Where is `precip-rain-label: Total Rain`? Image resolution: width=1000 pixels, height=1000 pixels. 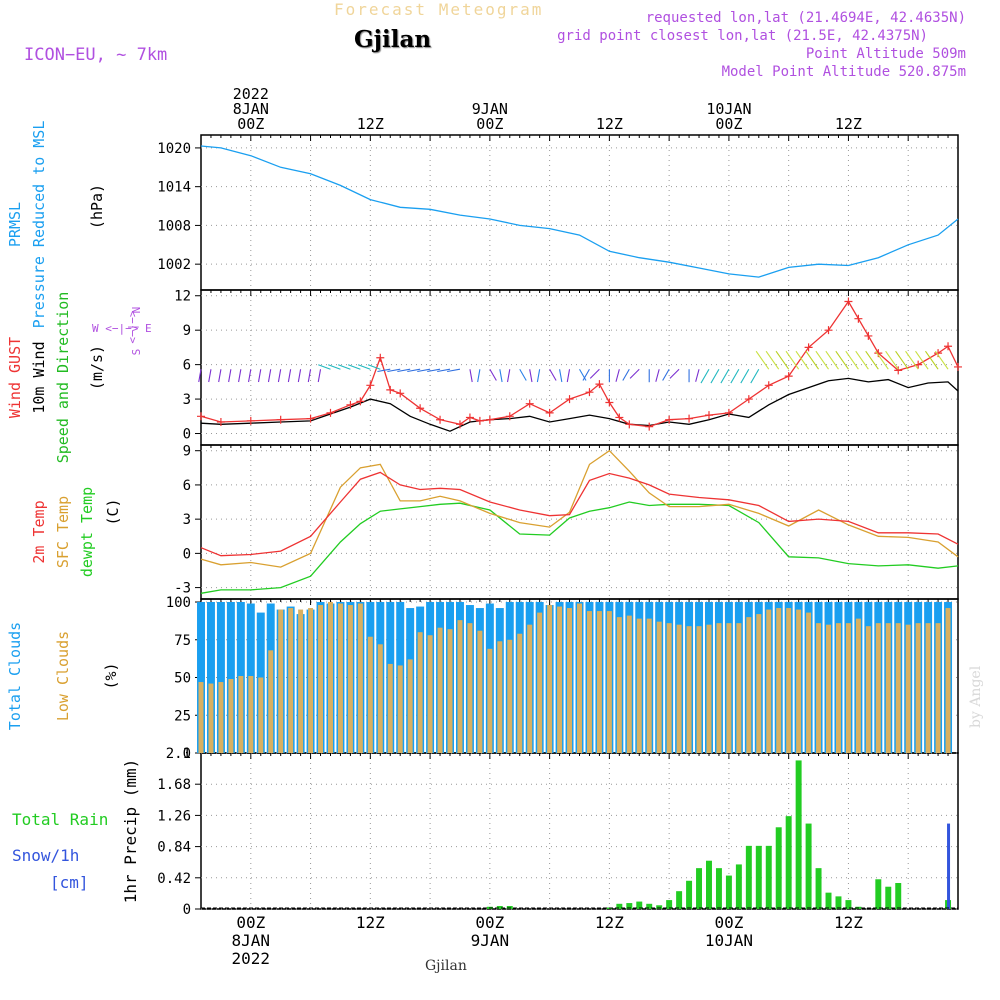 precip-rain-label: Total Rain is located at coordinates (60, 819).